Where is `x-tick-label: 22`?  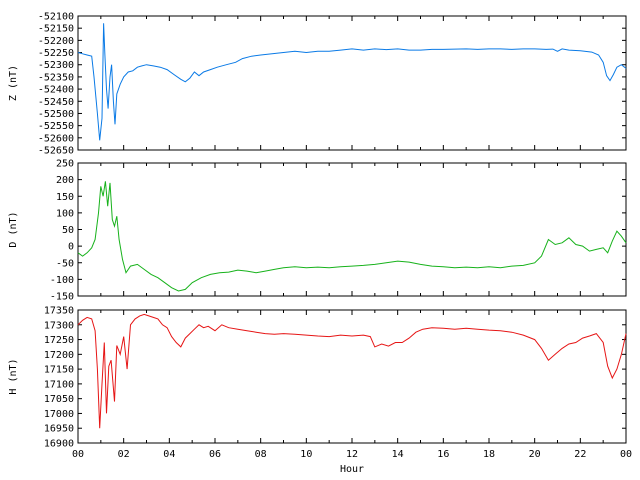 x-tick-label: 22 is located at coordinates (580, 454).